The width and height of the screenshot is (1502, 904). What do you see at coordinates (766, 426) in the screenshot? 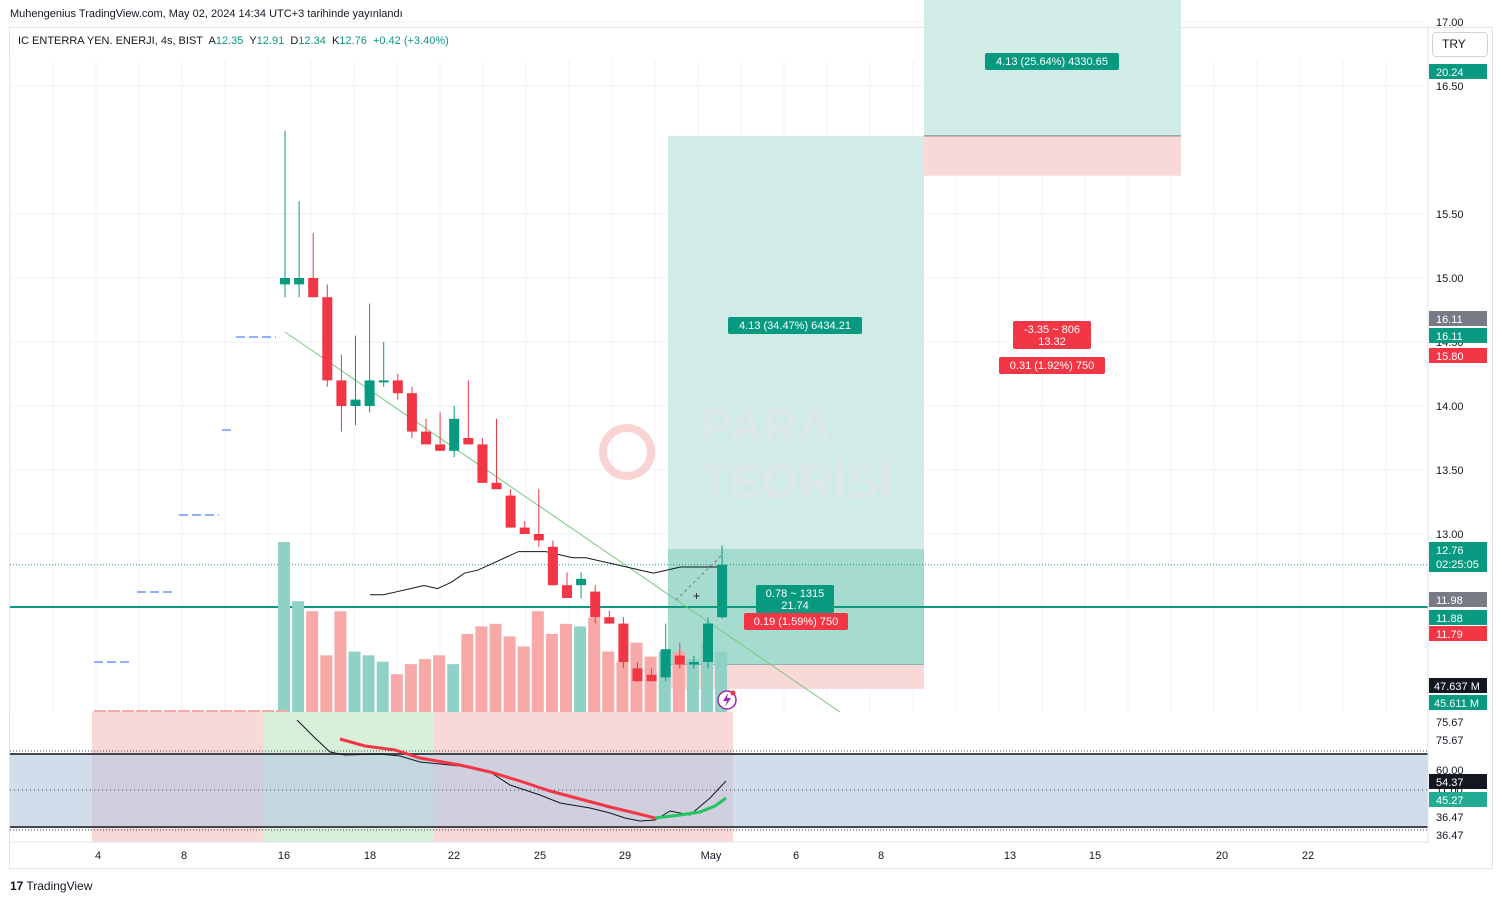
I see `watermark-text-1: PARA` at bounding box center [766, 426].